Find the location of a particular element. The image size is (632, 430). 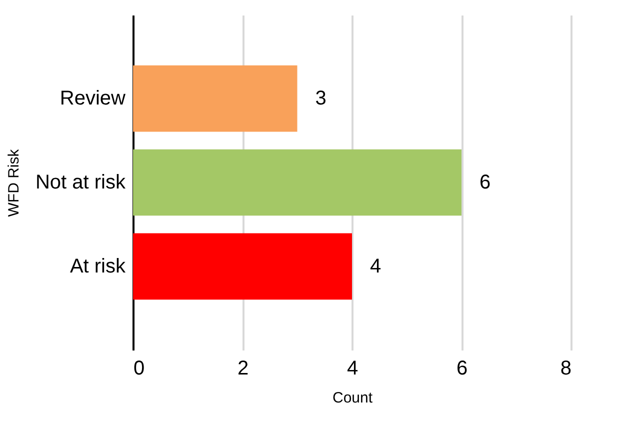

x-tick-label: 0 is located at coordinates (139, 369).